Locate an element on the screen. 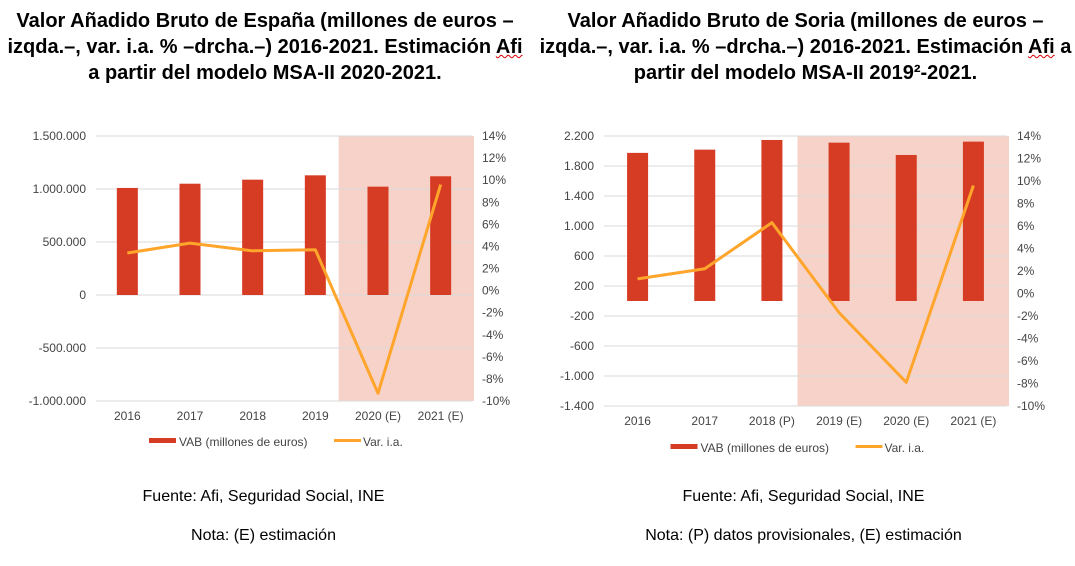 The height and width of the screenshot is (566, 1075). y-left-tick-label: 1.000.000 is located at coordinates (60, 189).